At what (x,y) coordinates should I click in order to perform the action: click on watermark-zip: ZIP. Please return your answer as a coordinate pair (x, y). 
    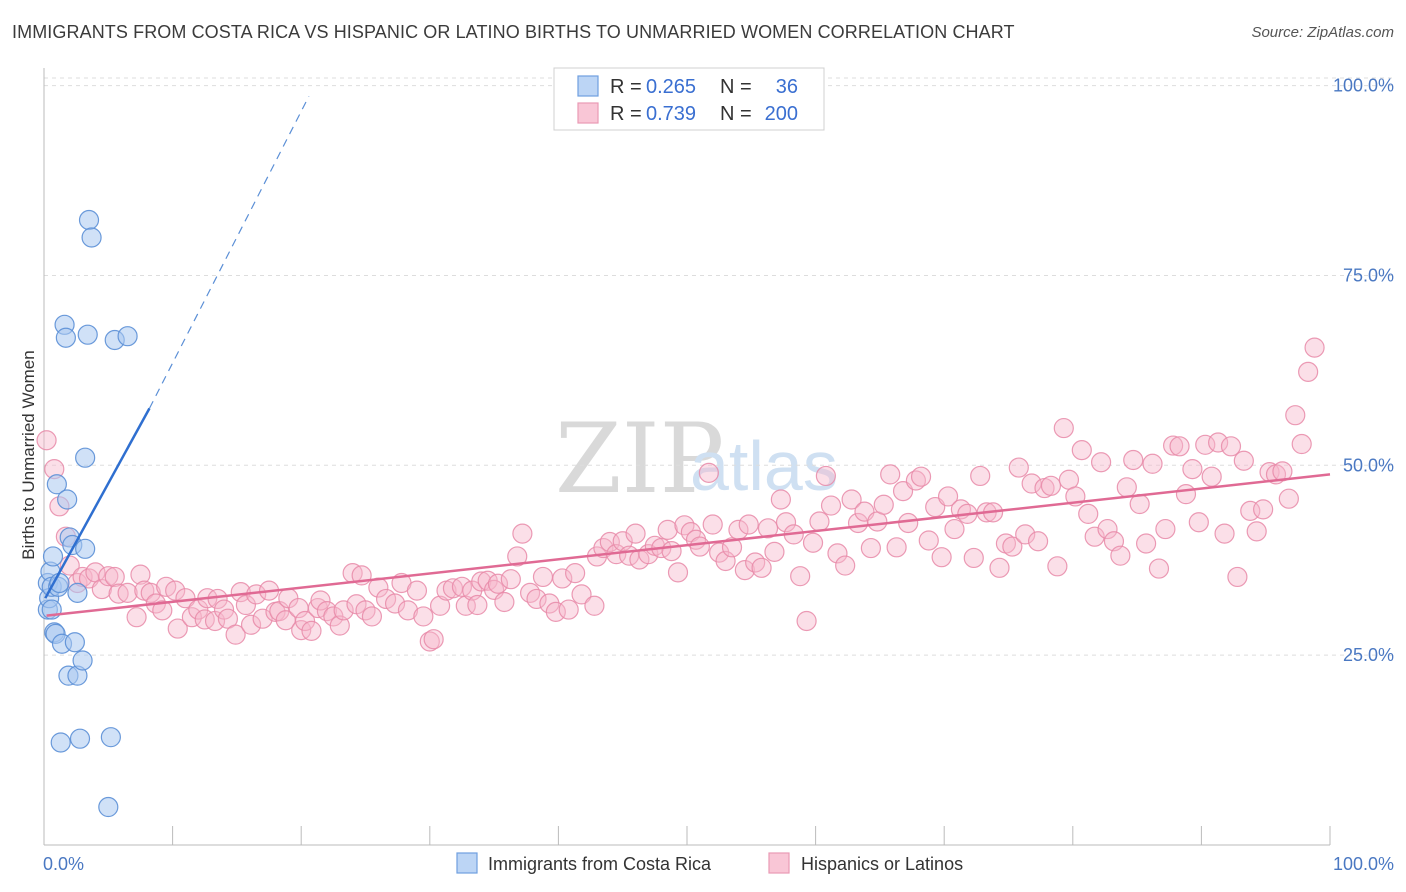
    Looking at the image, I should click on (639, 459).